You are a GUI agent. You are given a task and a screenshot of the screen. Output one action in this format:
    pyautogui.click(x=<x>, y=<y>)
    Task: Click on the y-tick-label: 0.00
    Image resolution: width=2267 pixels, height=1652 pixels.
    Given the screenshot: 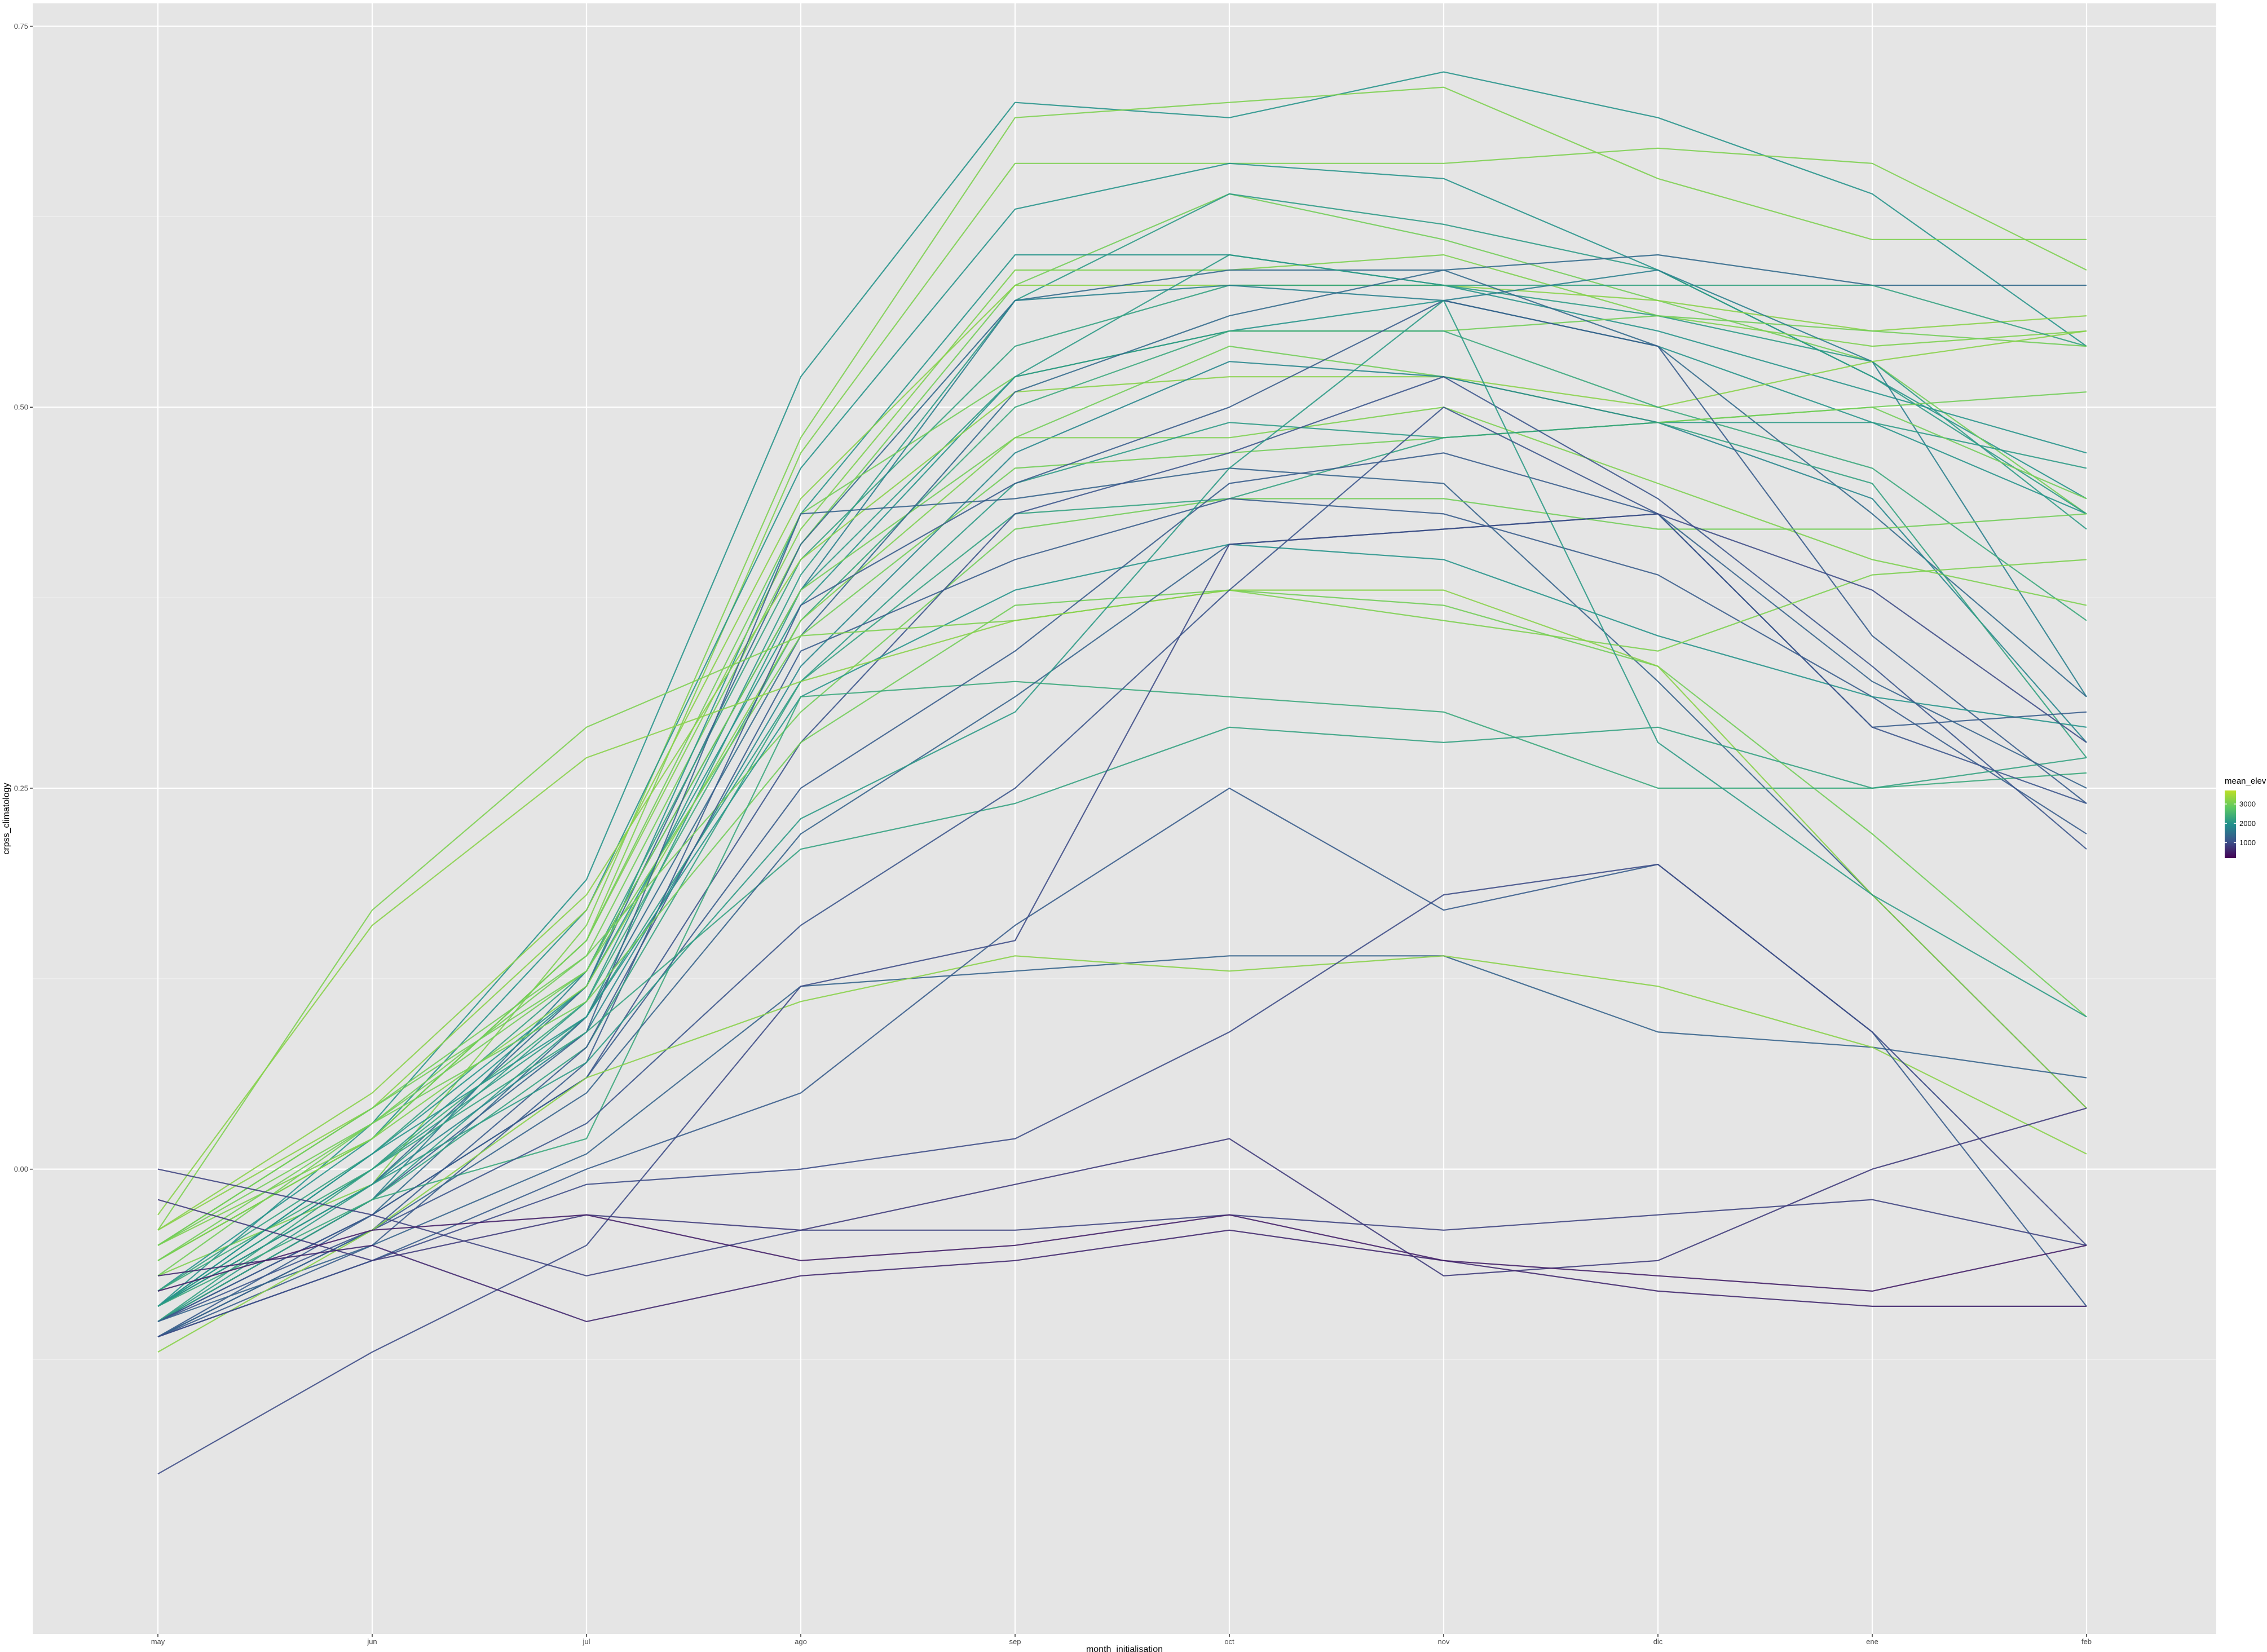 What is the action you would take?
    pyautogui.click(x=21, y=1169)
    